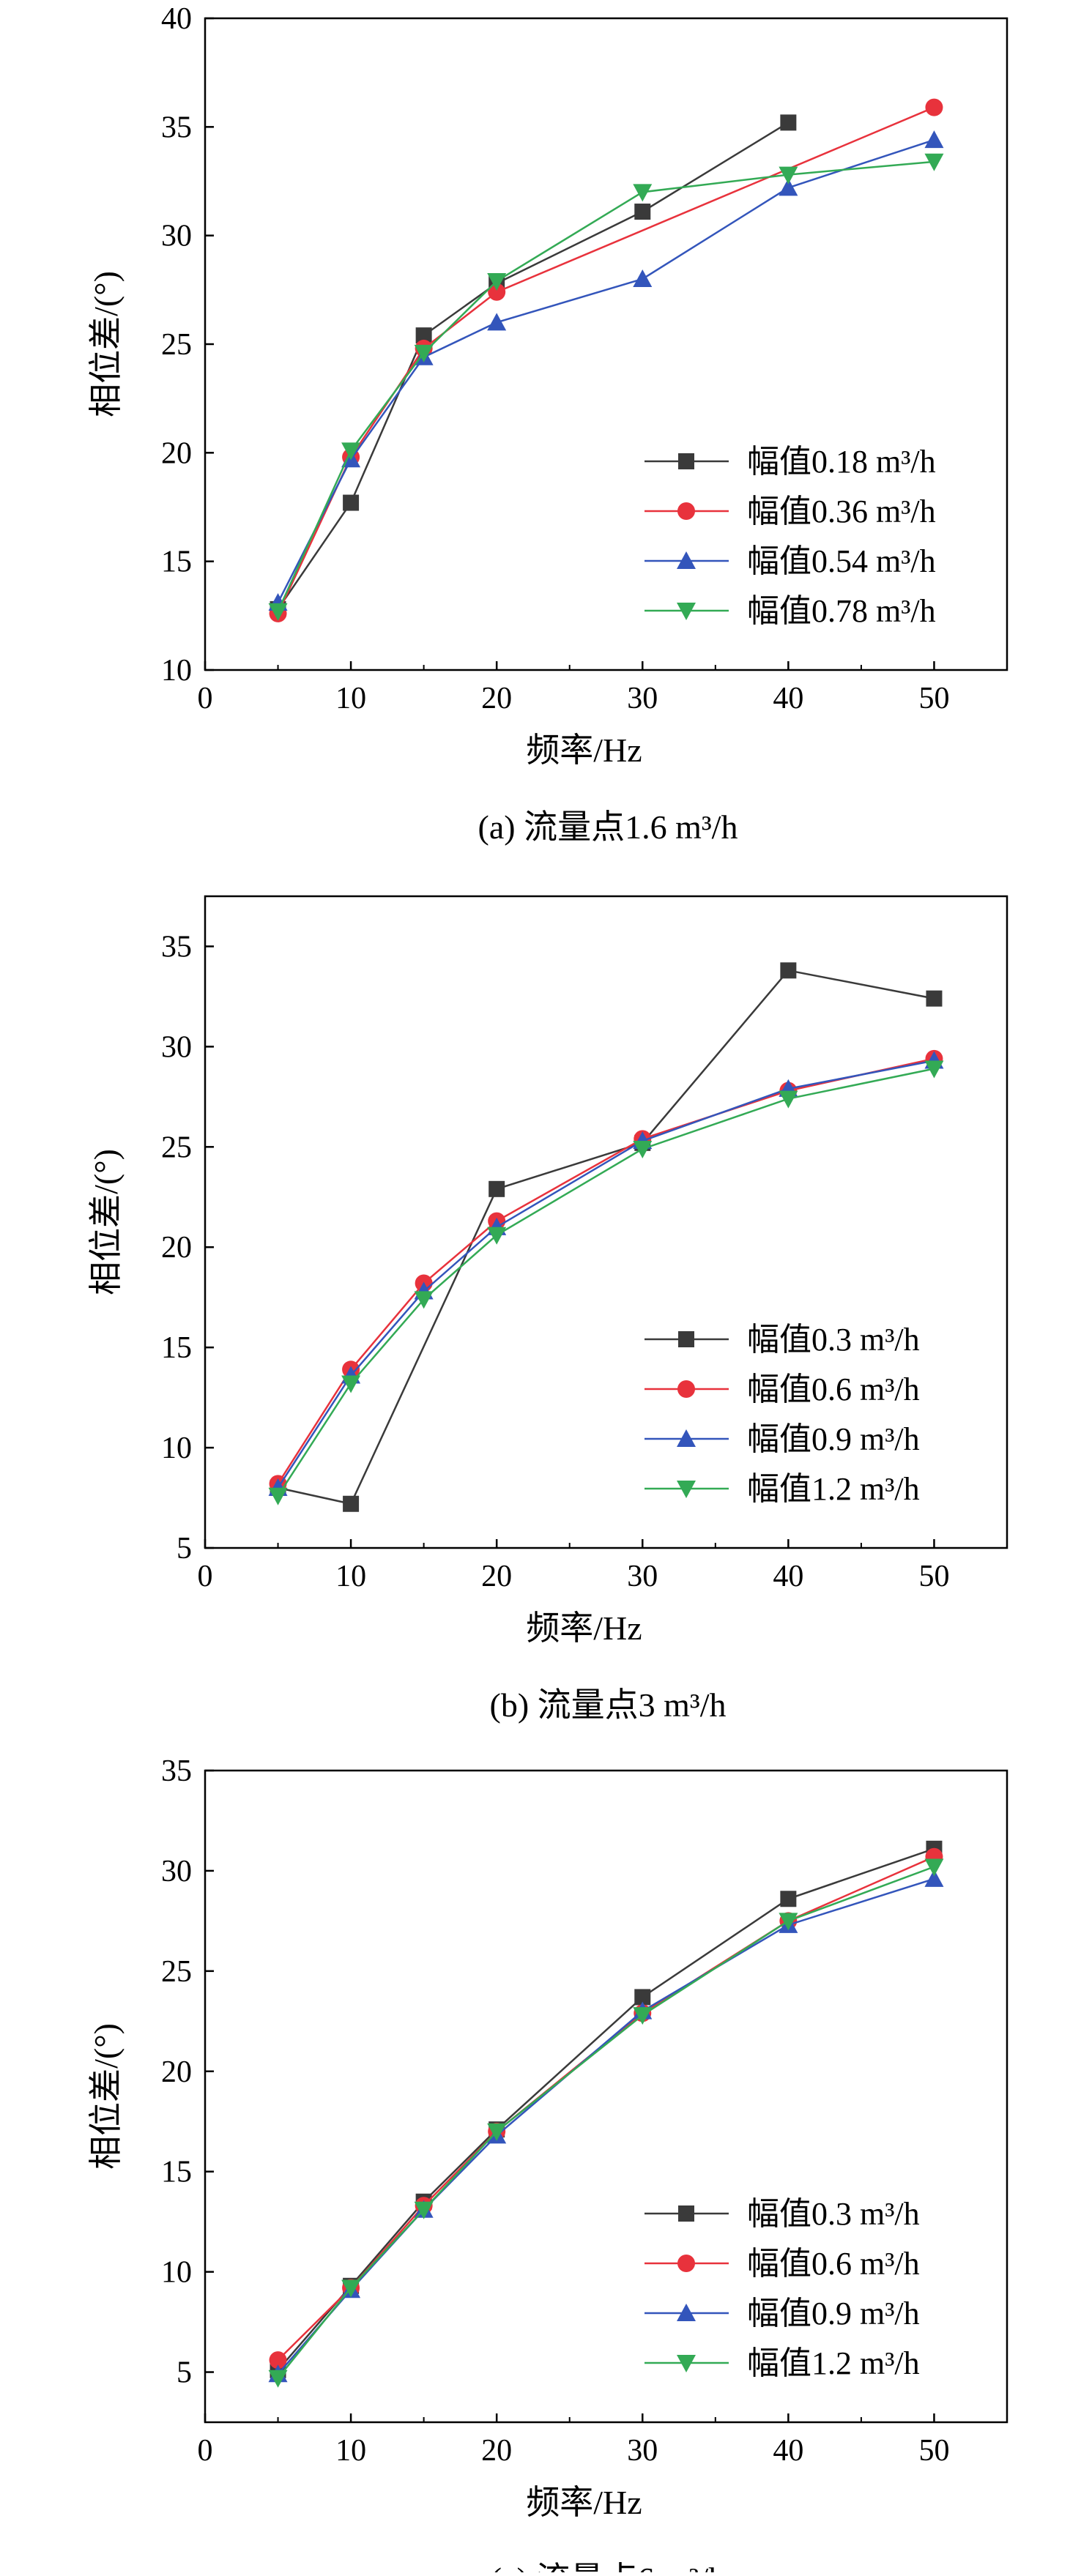 This screenshot has height=2576, width=1081. Describe the element at coordinates (584, 2502) in the screenshot. I see `x-axis-label: 频率/Hz` at that location.